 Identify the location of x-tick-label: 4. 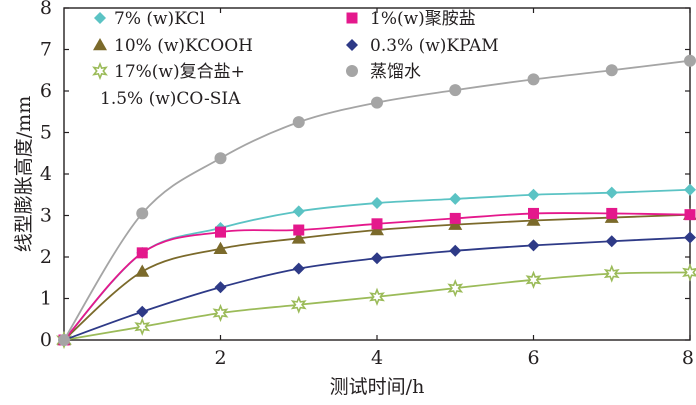
(377, 358).